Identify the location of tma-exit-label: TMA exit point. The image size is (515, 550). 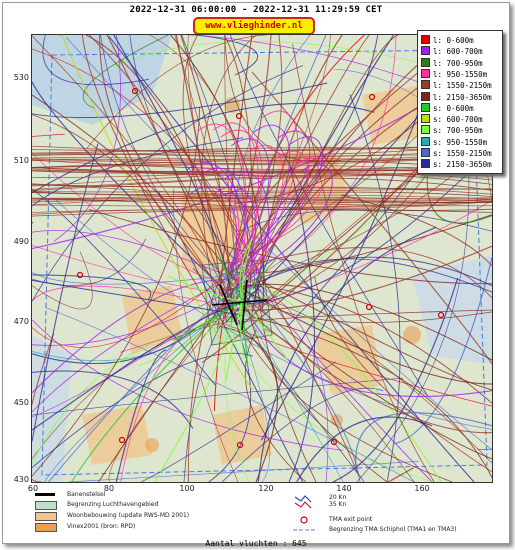
(351, 519).